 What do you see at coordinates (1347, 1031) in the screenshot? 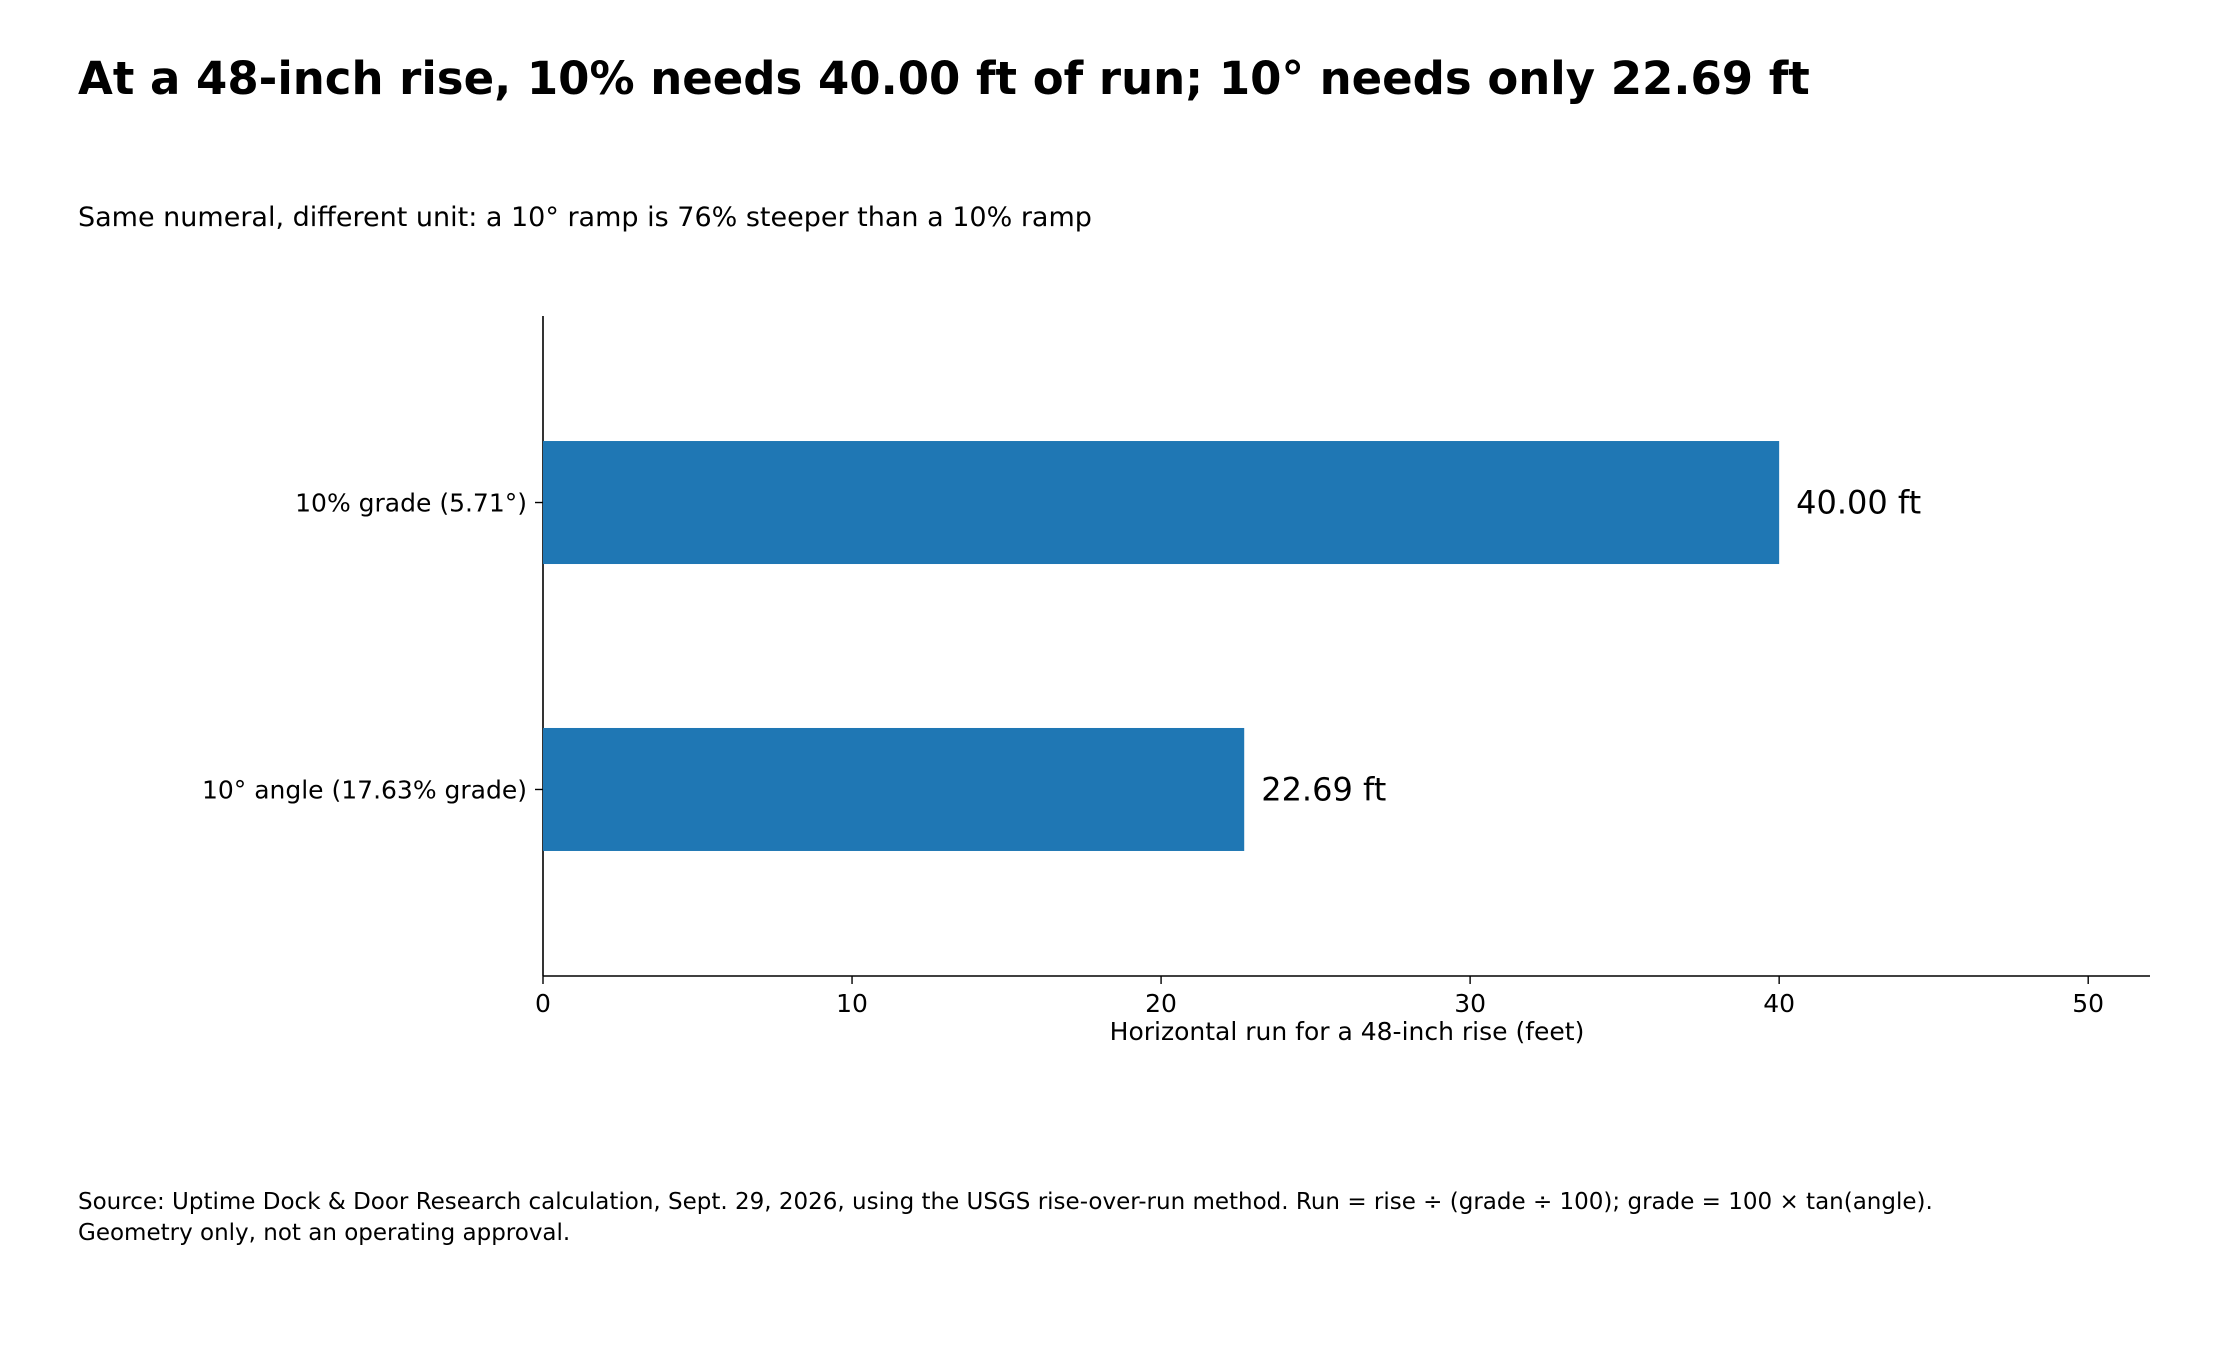
I see `x-axis-label: Horizontal run for a 48-inch rise (feet)` at bounding box center [1347, 1031].